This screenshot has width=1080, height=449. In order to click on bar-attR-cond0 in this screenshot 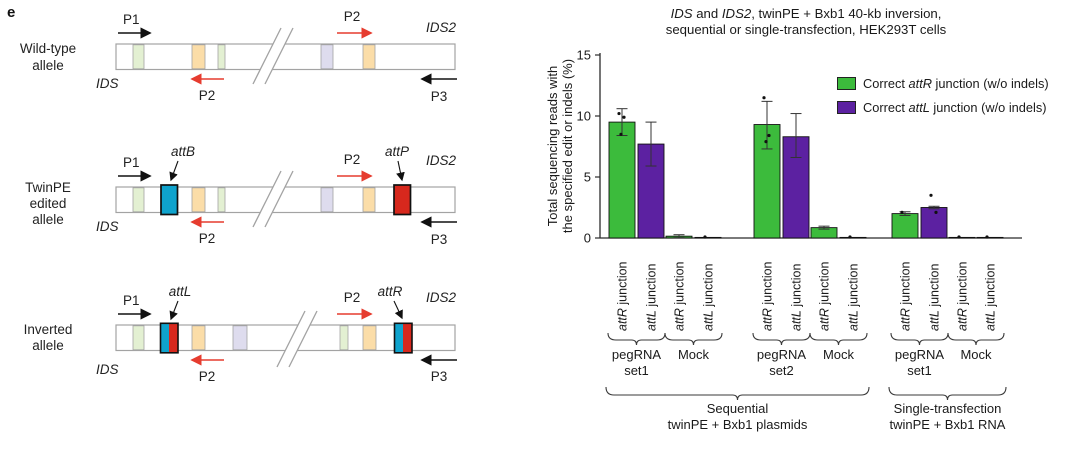, I will do `click(622, 180)`.